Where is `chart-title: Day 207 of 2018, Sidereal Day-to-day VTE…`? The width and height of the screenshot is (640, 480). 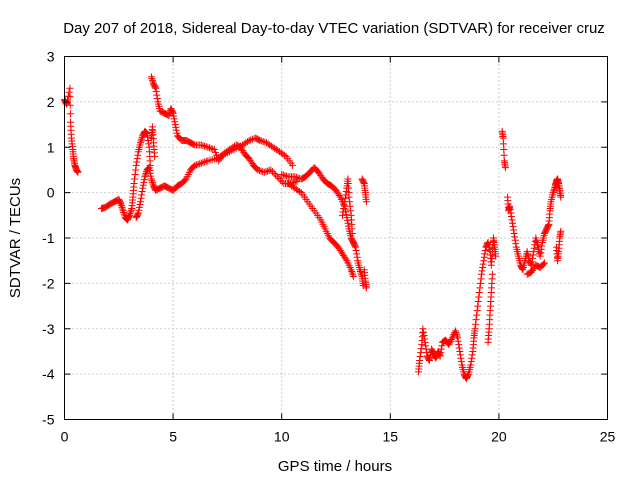 chart-title: Day 207 of 2018, Sidereal Day-to-day VTE… is located at coordinates (334, 28).